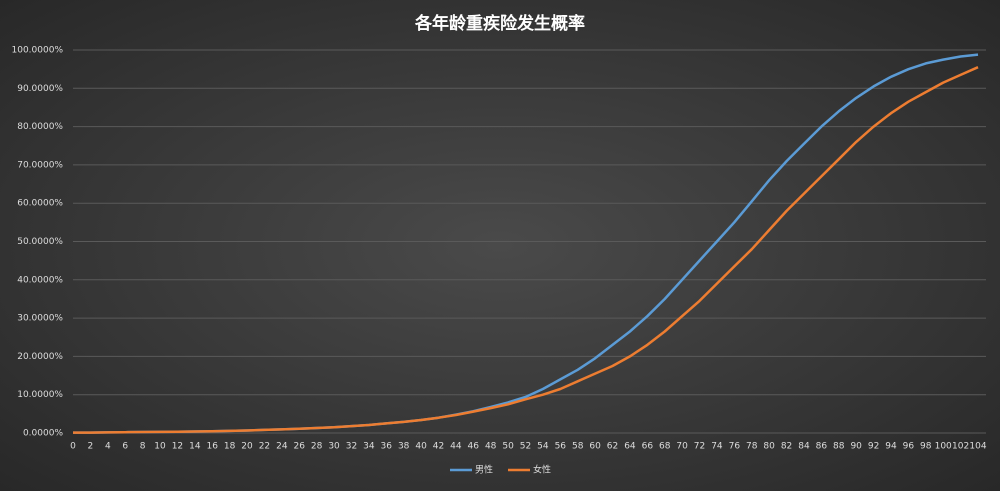 This screenshot has width=1000, height=491. What do you see at coordinates (525, 447) in the screenshot?
I see `x-tick-label: 52` at bounding box center [525, 447].